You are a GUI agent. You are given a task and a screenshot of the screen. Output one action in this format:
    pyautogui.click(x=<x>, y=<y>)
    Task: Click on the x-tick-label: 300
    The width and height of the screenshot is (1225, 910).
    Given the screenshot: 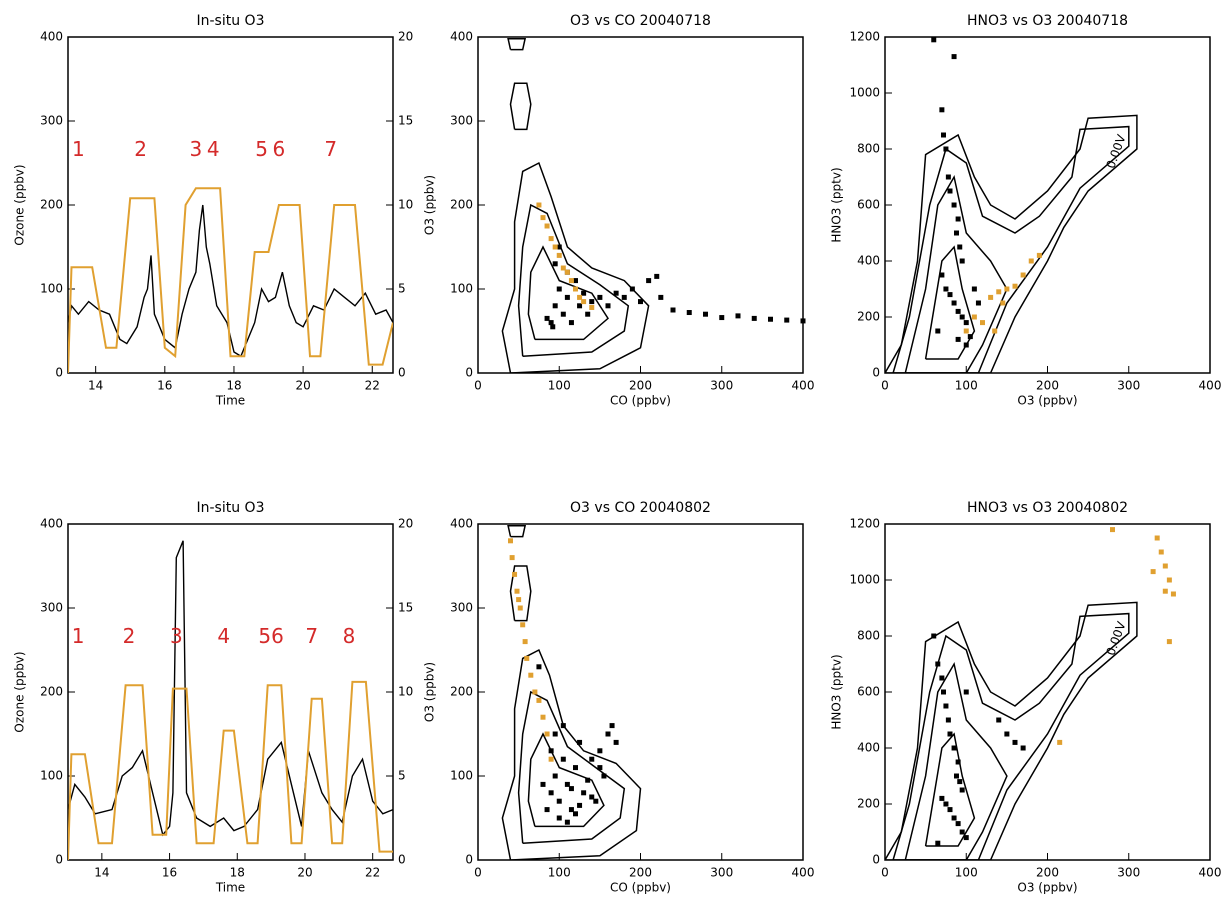 What is the action you would take?
    pyautogui.click(x=721, y=386)
    